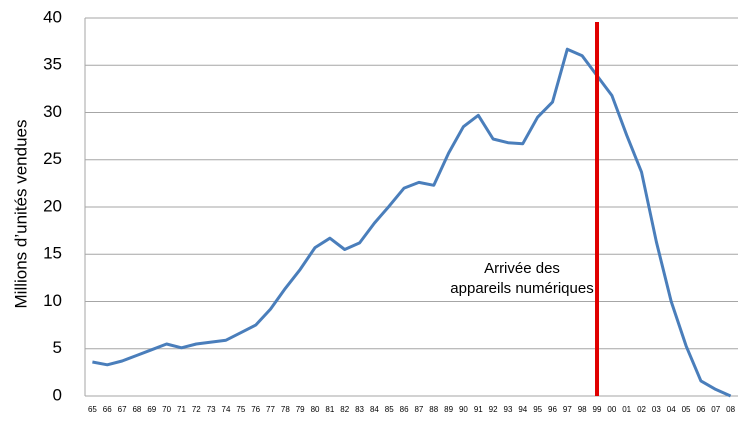 Image resolution: width=751 pixels, height=426 pixels. What do you see at coordinates (344, 409) in the screenshot?
I see `x-tick-label: 82` at bounding box center [344, 409].